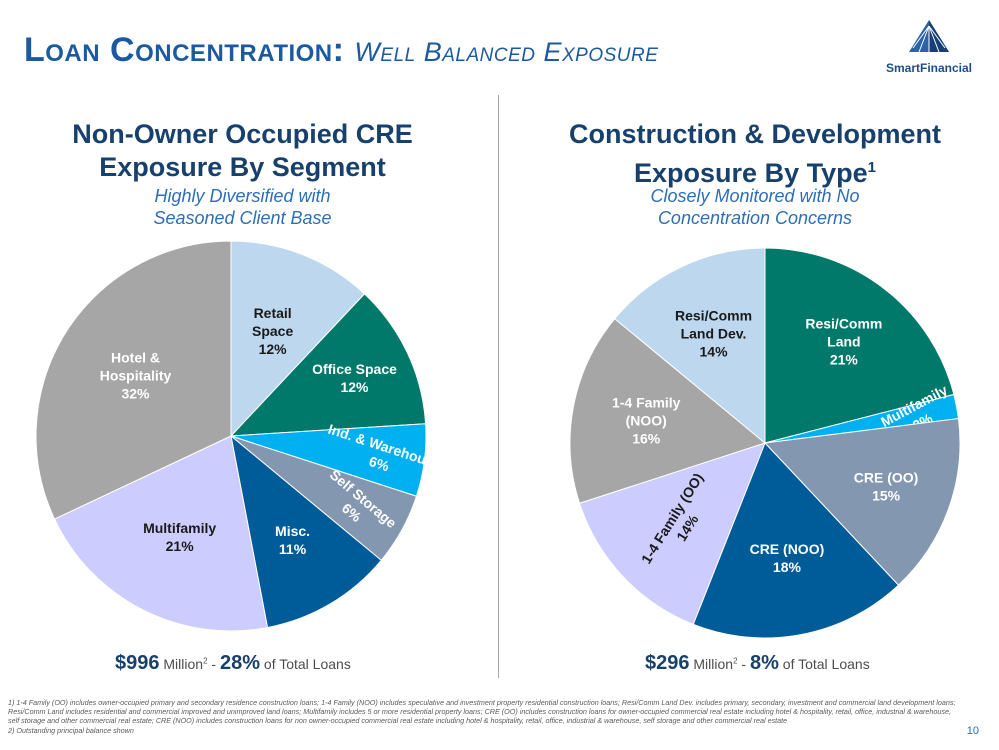 The width and height of the screenshot is (999, 750). Describe the element at coordinates (714, 352) in the screenshot. I see `pie-label-line: 14%` at that location.